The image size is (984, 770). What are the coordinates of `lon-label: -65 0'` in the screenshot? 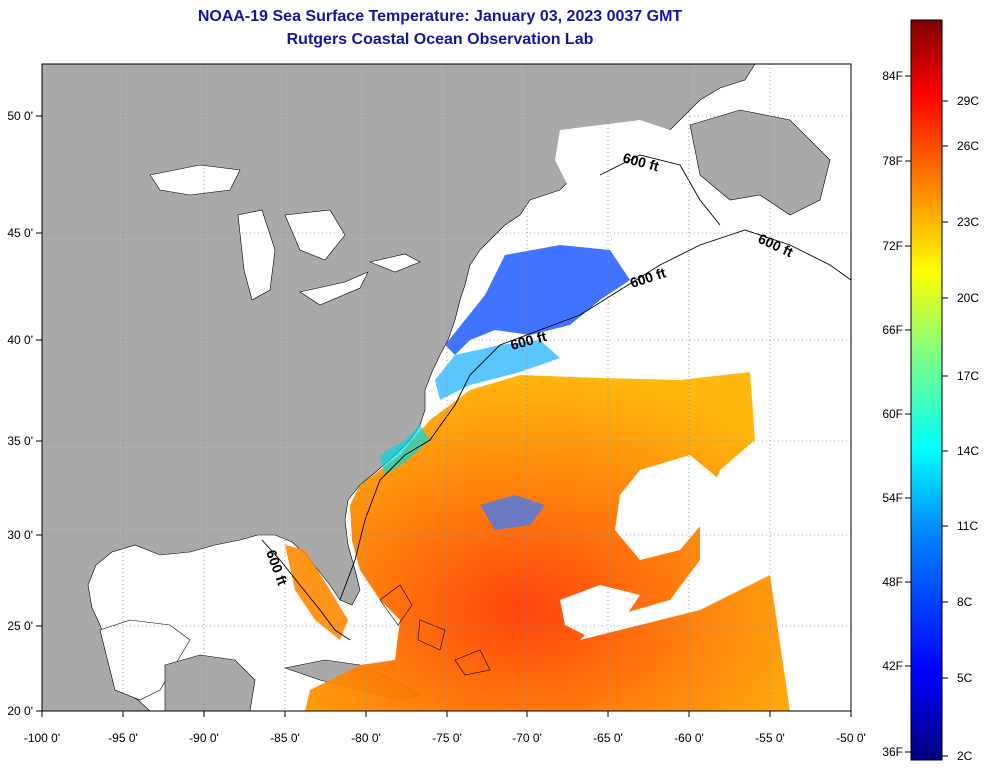 It's located at (608, 738).